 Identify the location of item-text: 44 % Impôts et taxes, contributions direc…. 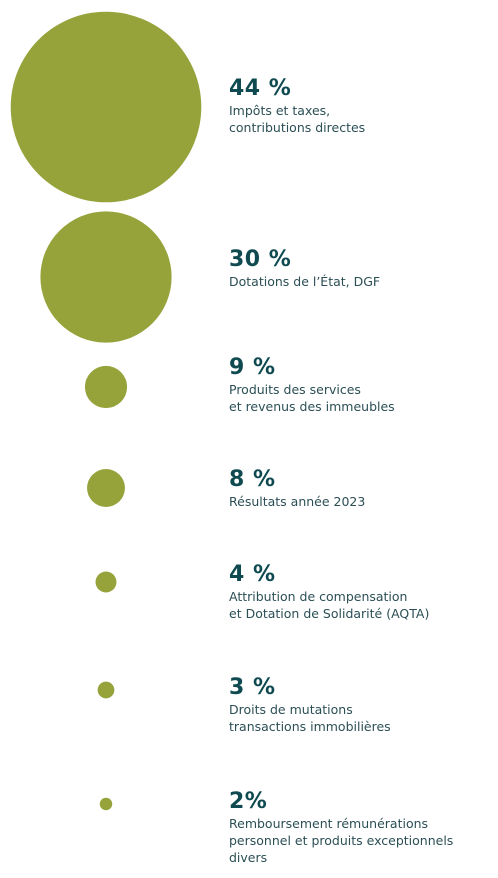
(363, 106).